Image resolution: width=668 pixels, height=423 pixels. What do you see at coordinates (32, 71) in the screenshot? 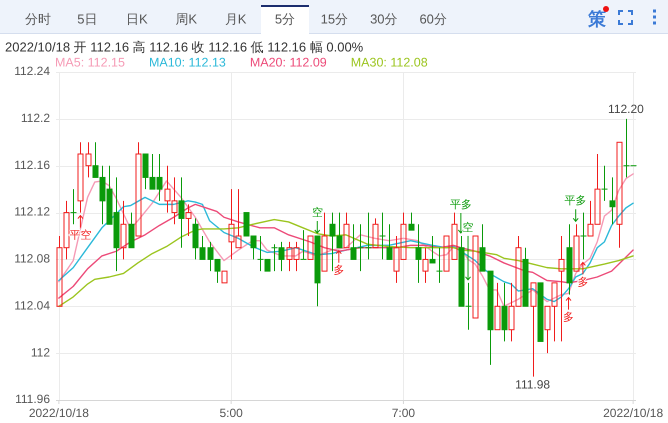
I see `y-tick-label: 112.24` at bounding box center [32, 71].